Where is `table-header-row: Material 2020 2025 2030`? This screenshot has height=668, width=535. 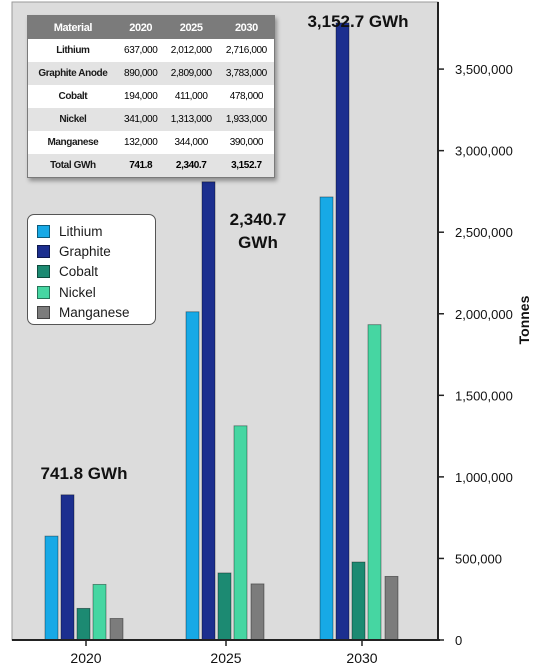
table-header-row: Material 2020 2025 2030 is located at coordinates (151, 27).